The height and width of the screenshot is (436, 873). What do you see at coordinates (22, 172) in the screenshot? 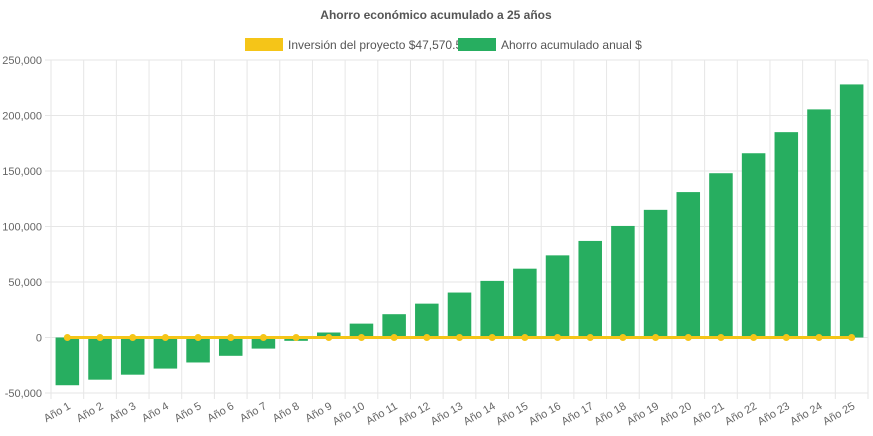
I see `y-tick-label: 150,000` at bounding box center [22, 172].